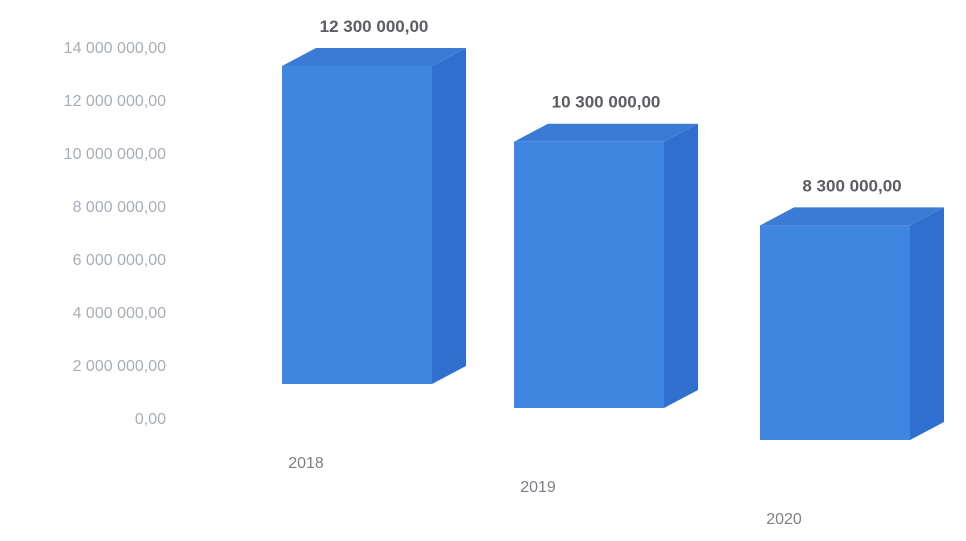  I want to click on data-label: 12 300 000,00, so click(374, 26).